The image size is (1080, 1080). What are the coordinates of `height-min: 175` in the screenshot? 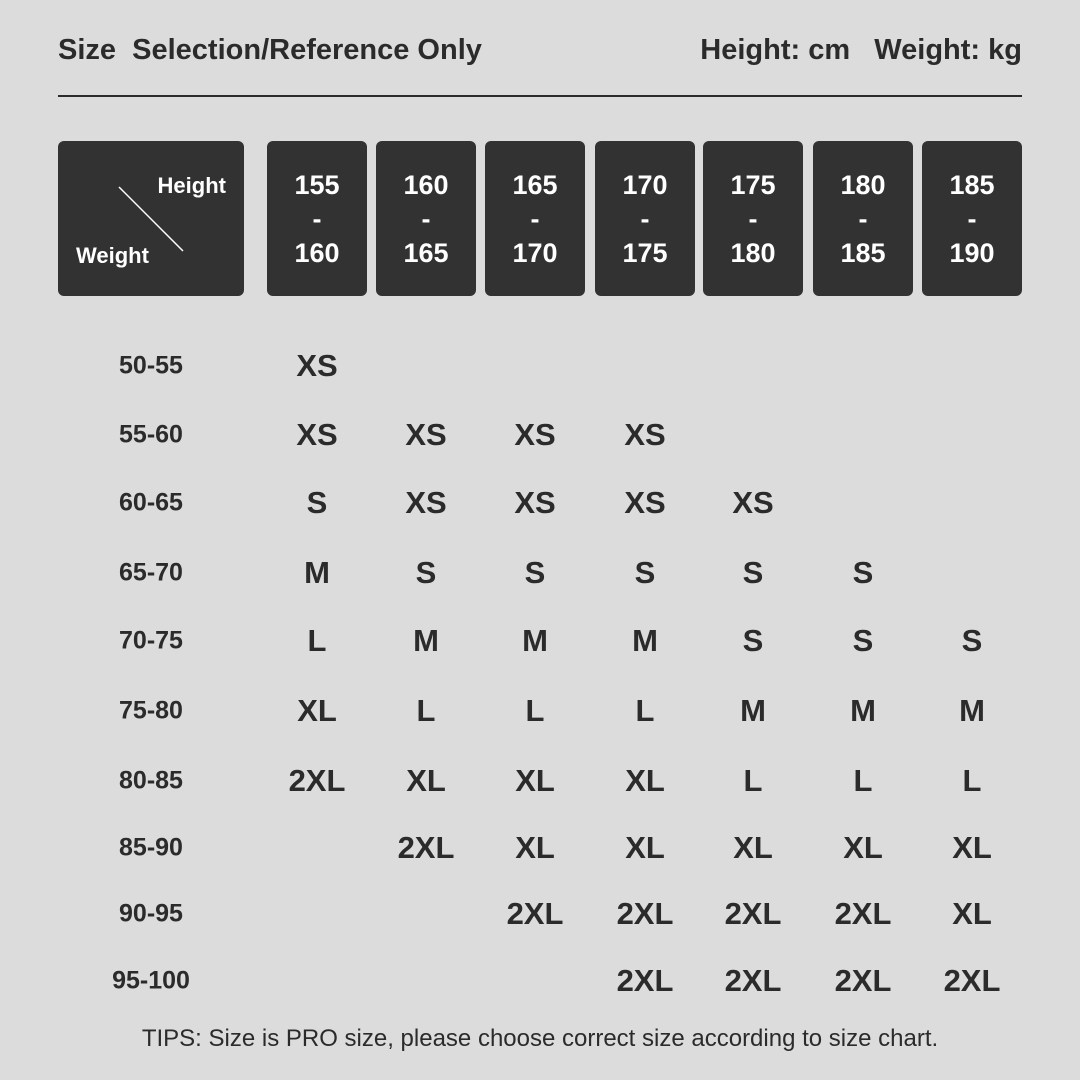 It's located at (753, 184).